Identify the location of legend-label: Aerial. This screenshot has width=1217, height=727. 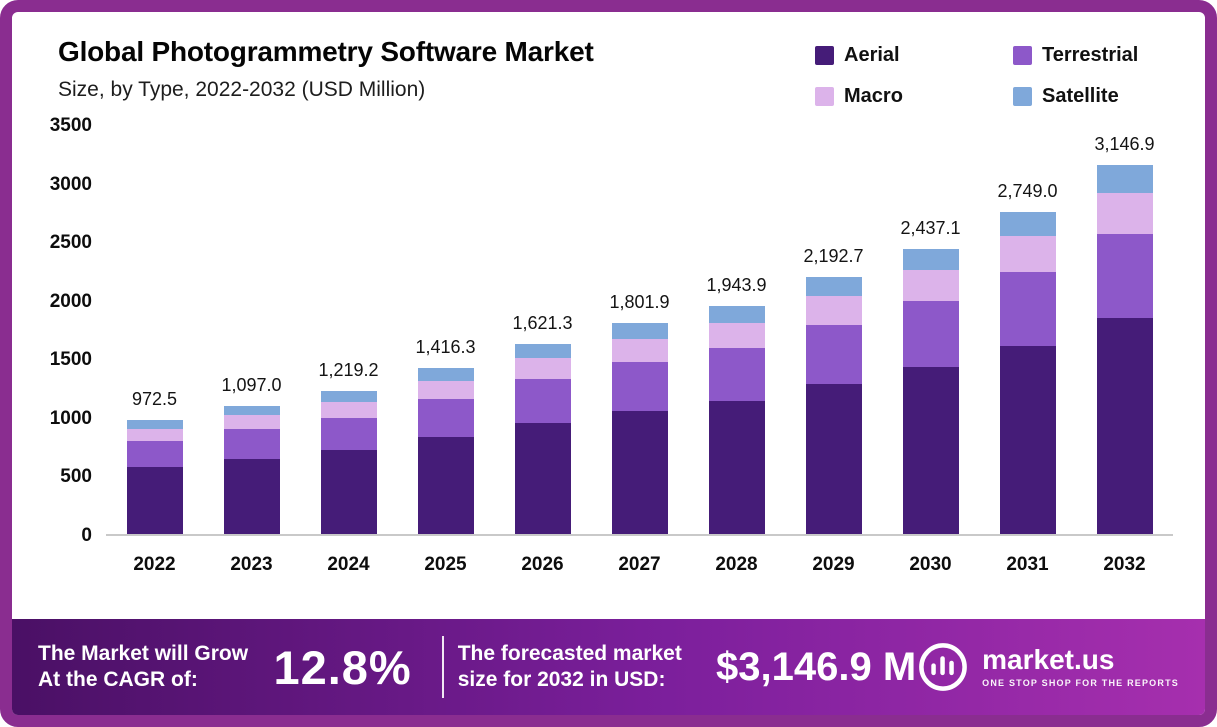
(872, 55).